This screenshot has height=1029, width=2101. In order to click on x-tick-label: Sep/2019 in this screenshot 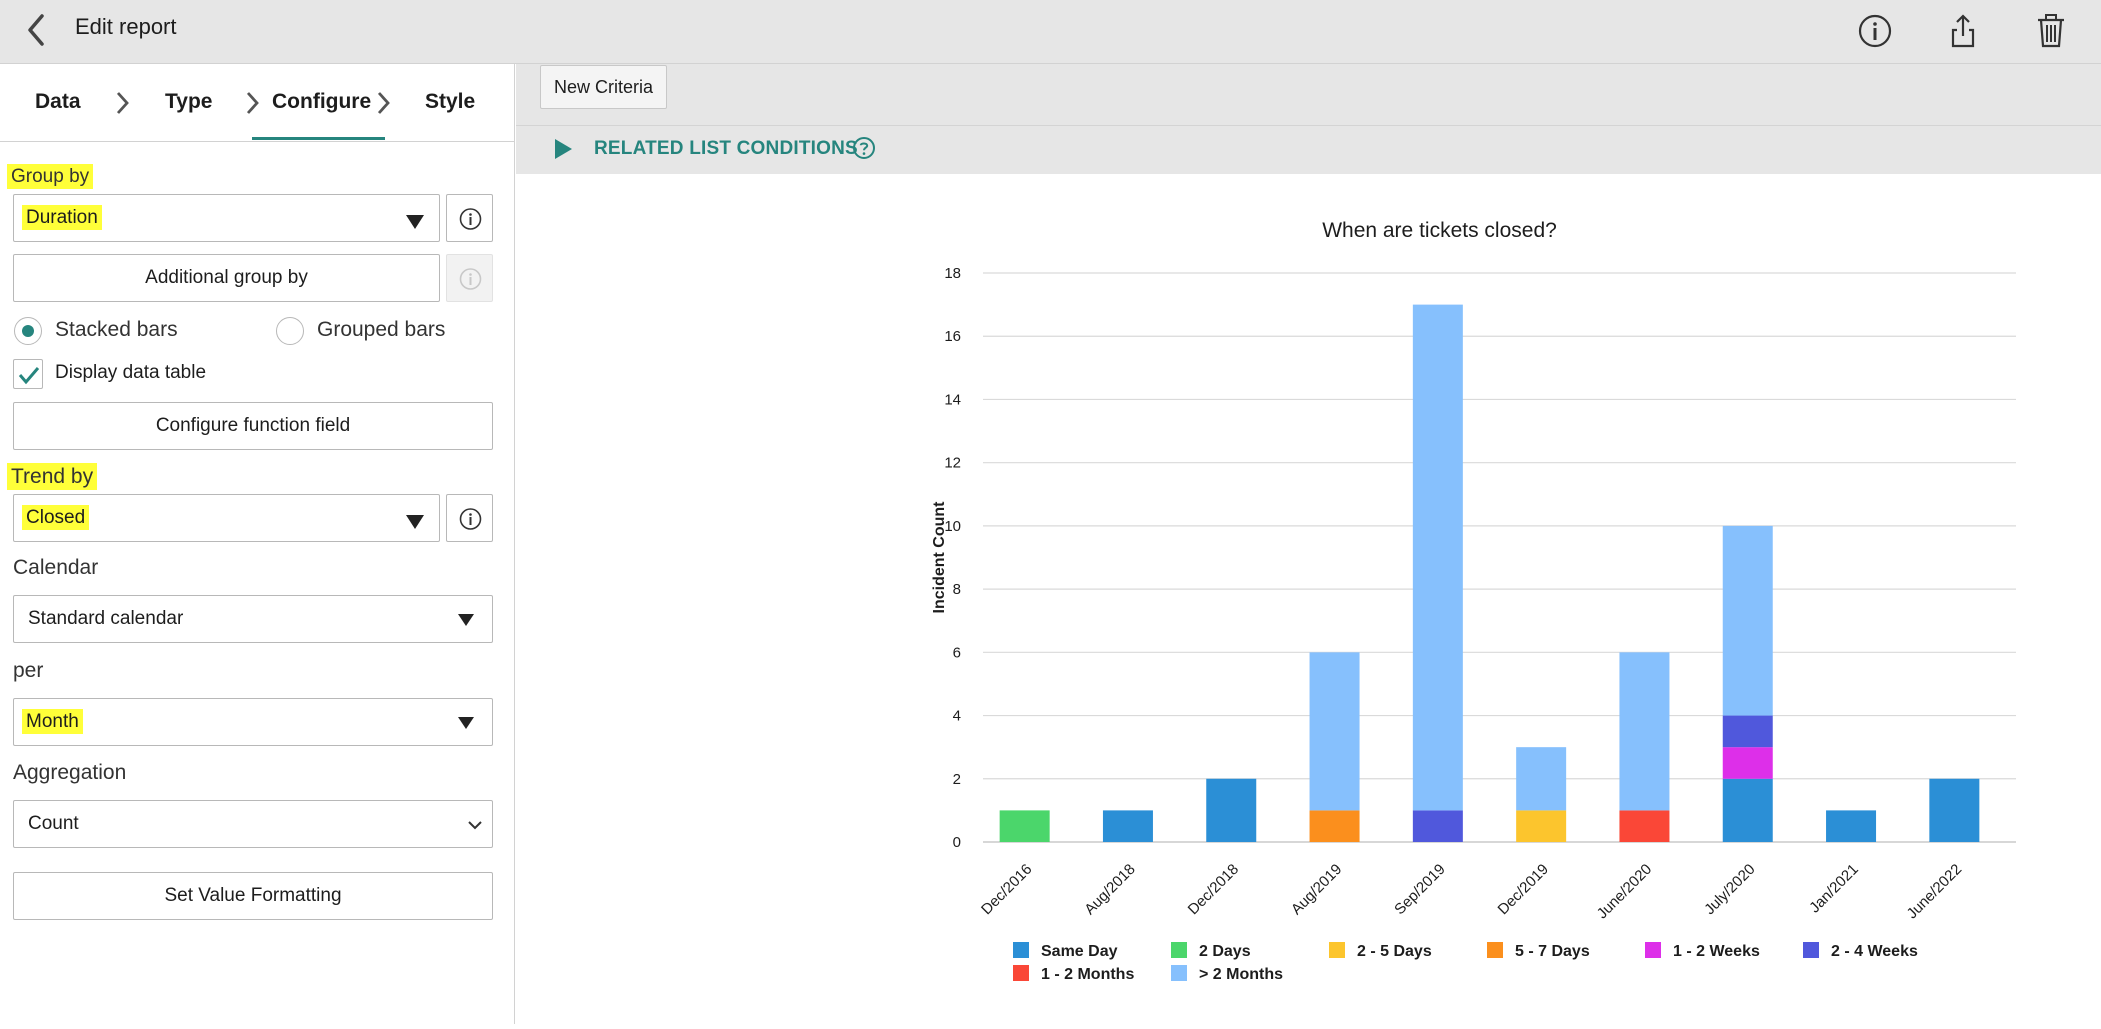, I will do `click(1419, 889)`.